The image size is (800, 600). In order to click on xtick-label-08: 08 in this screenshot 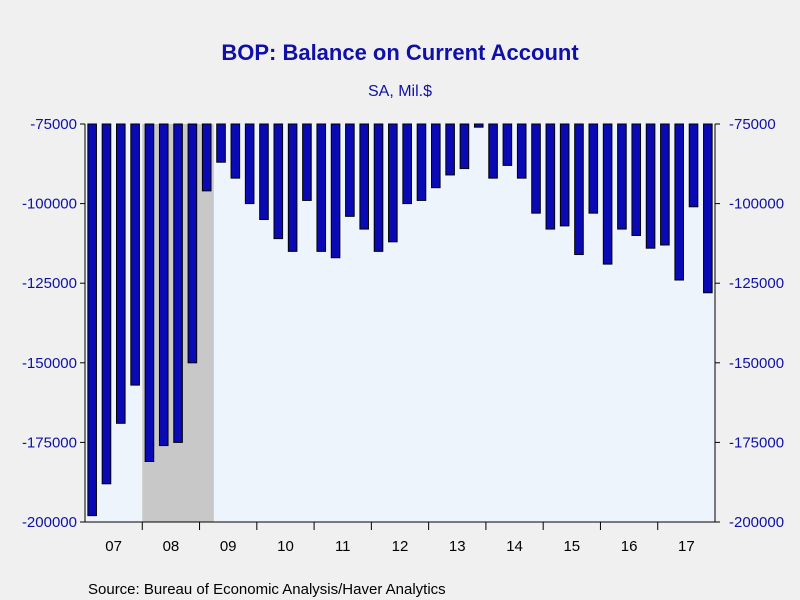, I will do `click(171, 546)`.